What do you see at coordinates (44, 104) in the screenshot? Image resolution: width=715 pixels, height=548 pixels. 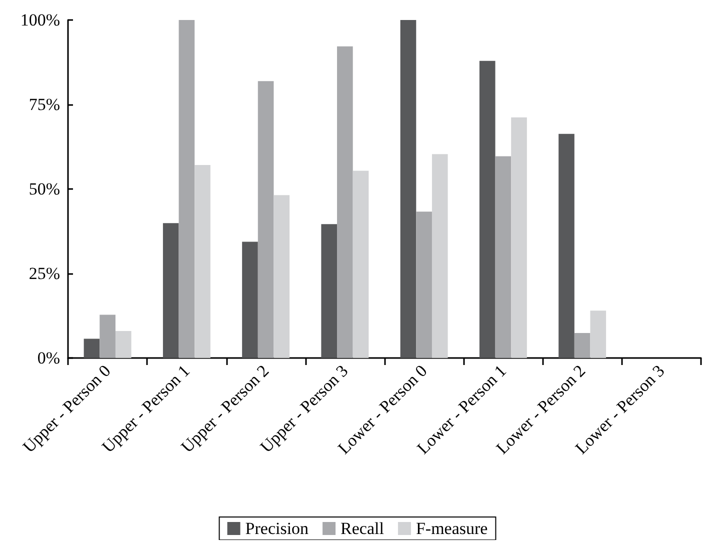 I see `y-tick-label: 75%` at bounding box center [44, 104].